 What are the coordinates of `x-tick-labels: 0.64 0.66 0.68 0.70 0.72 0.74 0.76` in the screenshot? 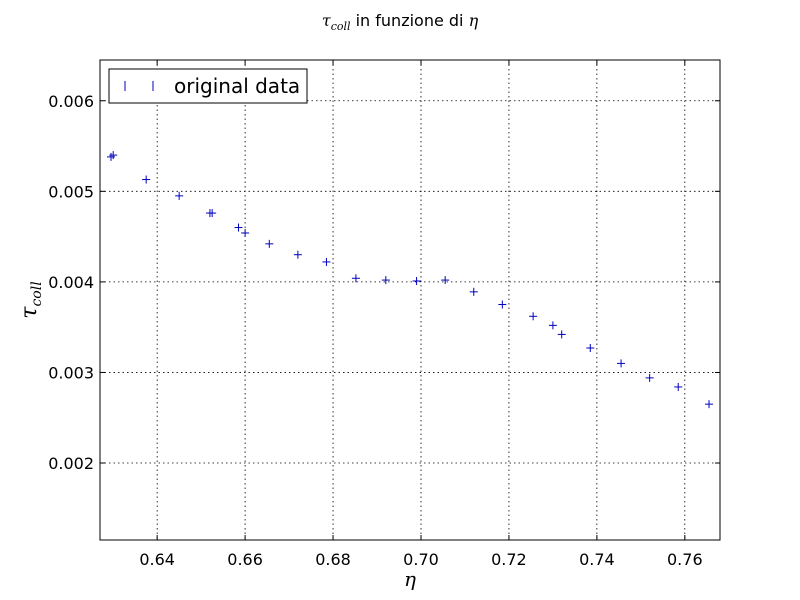 It's located at (420, 559).